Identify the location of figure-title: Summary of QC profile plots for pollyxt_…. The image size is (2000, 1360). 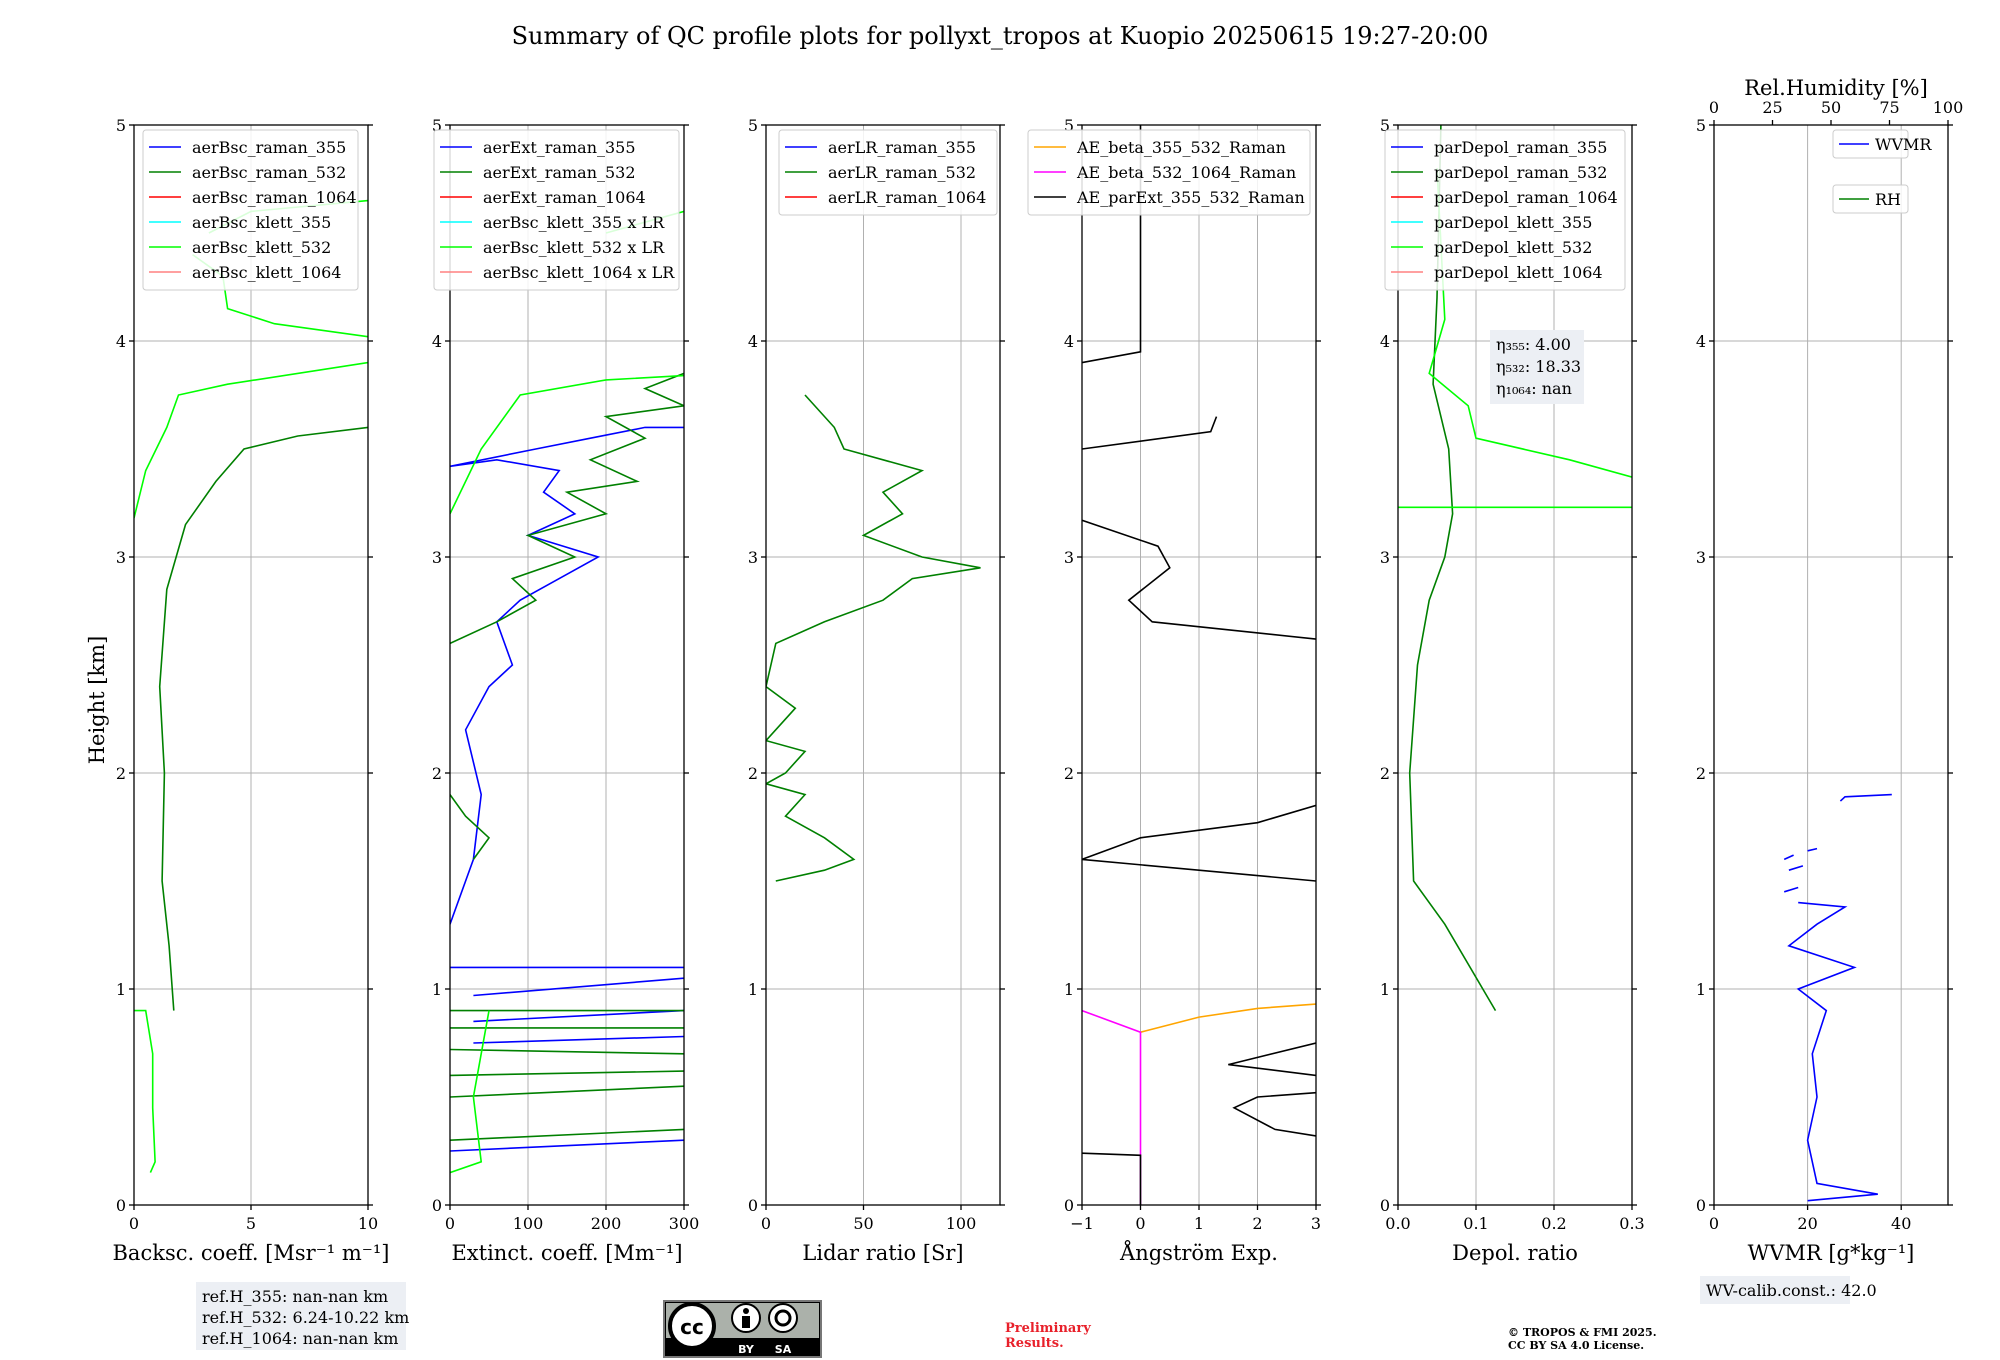
(1000, 36).